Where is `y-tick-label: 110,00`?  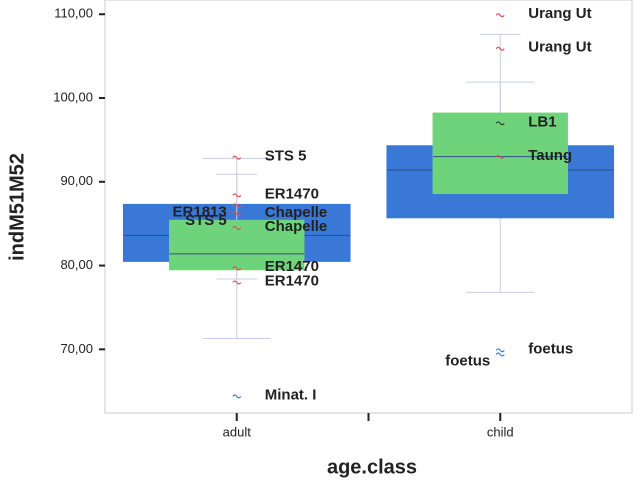
y-tick-label: 110,00 is located at coordinates (73, 13).